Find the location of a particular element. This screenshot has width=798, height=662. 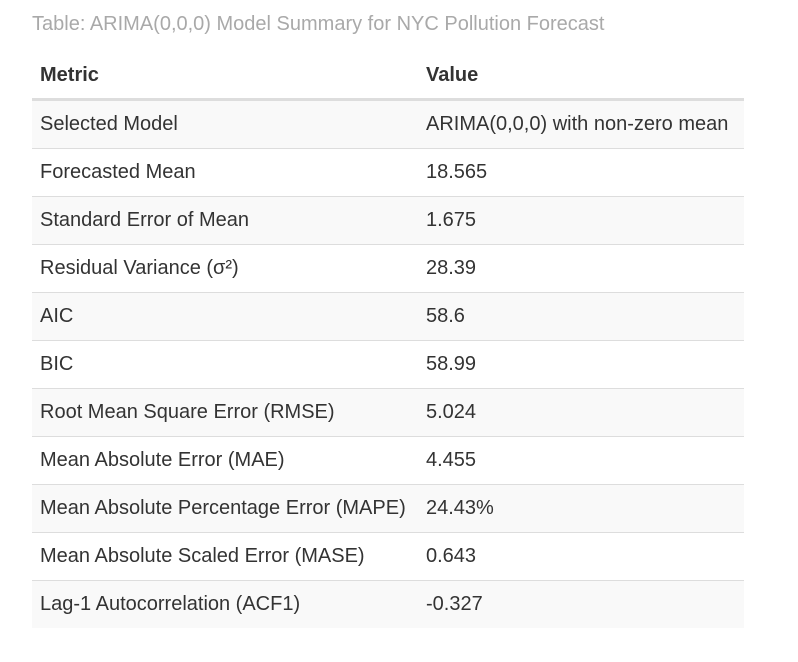

table-row: Residual Variance (σ²) 28.39 is located at coordinates (388, 268).